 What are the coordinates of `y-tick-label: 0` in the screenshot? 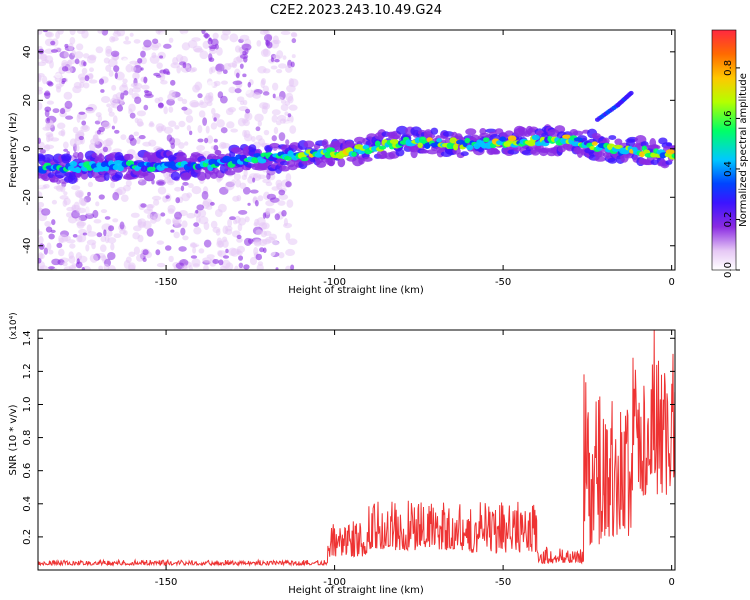 It's located at (27, 149).